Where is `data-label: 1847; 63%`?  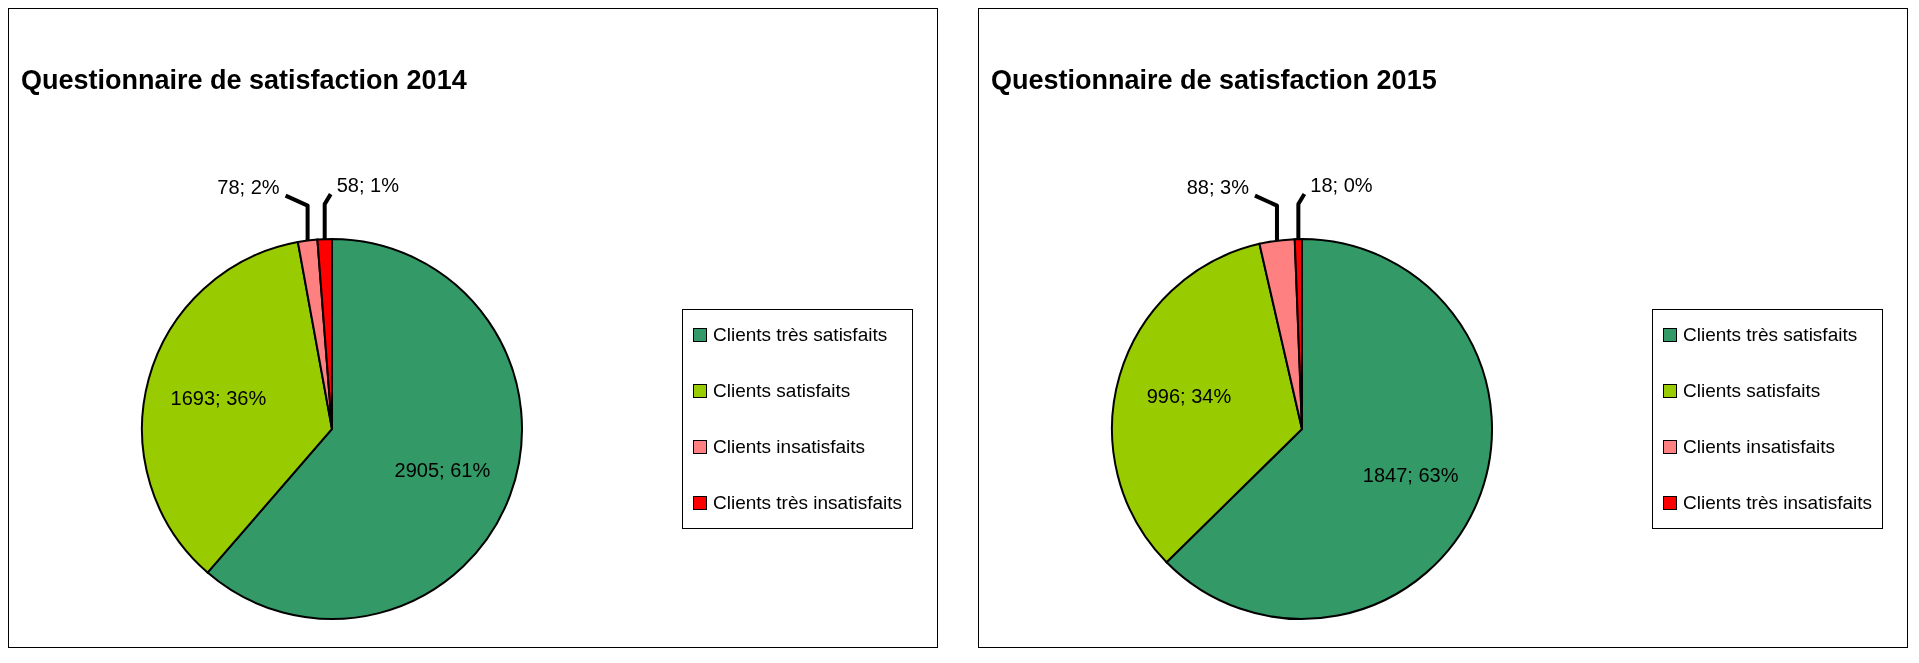 data-label: 1847; 63% is located at coordinates (1410, 474).